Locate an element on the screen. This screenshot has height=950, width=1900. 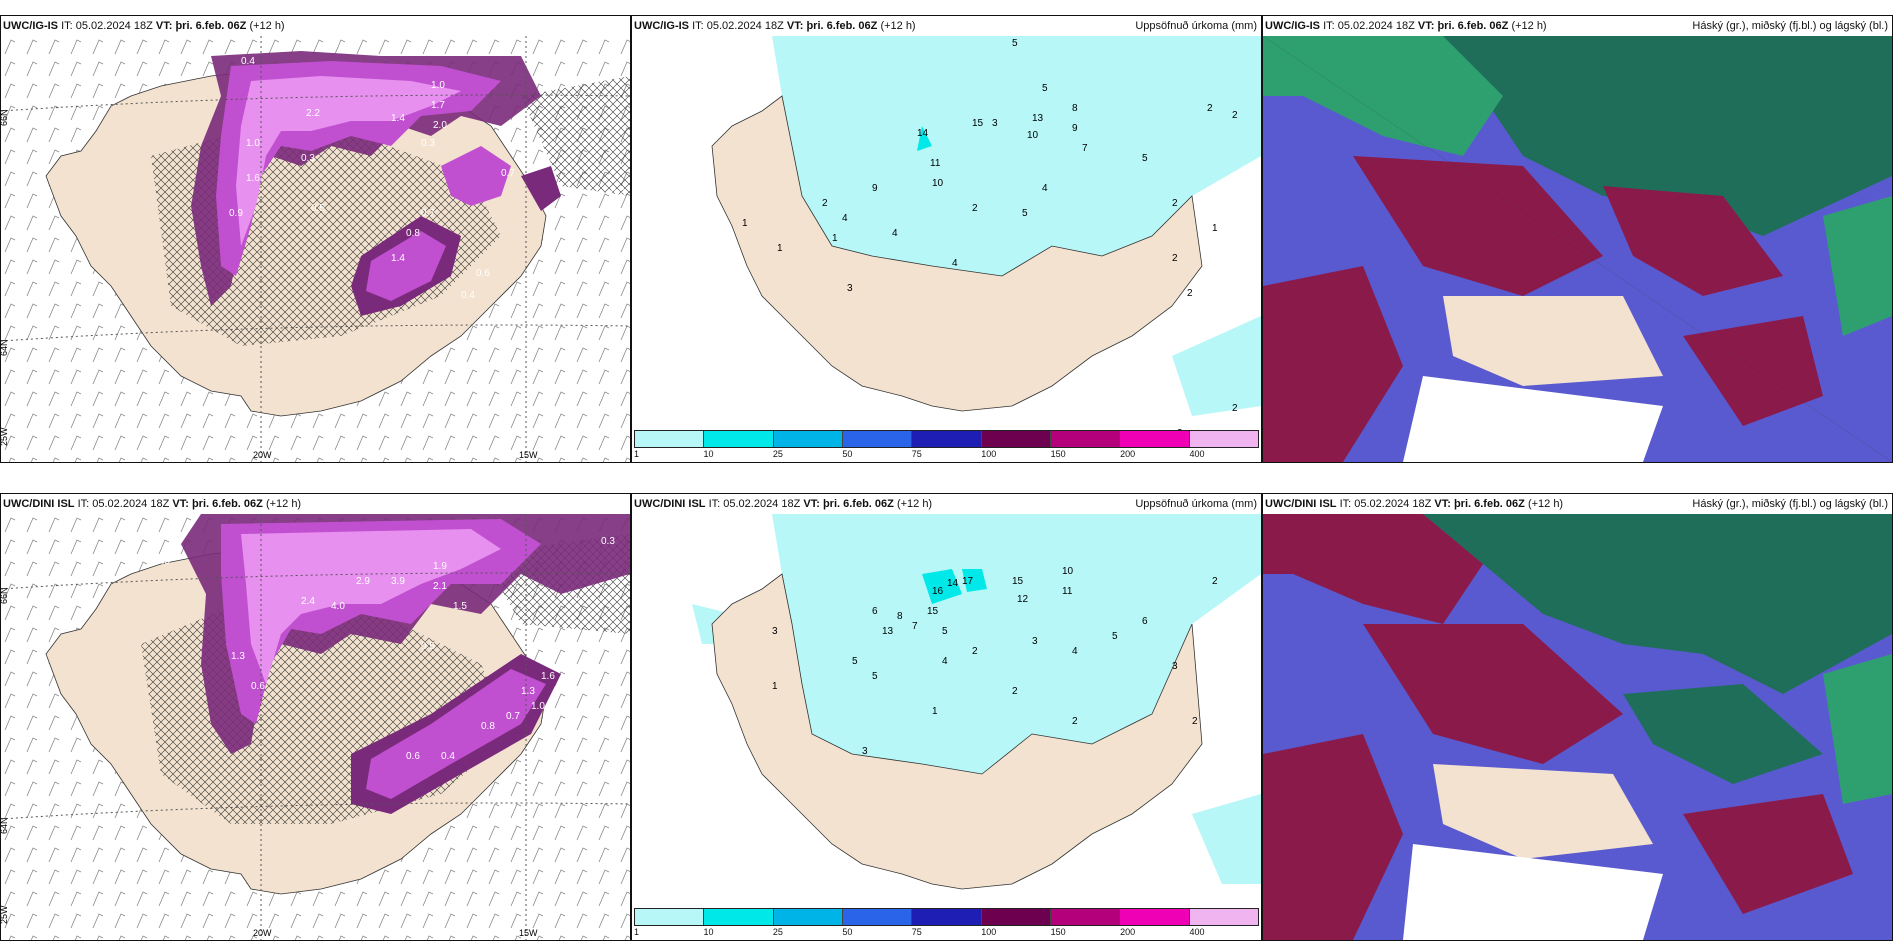
svg-text: 10 is located at coordinates (938, 183).